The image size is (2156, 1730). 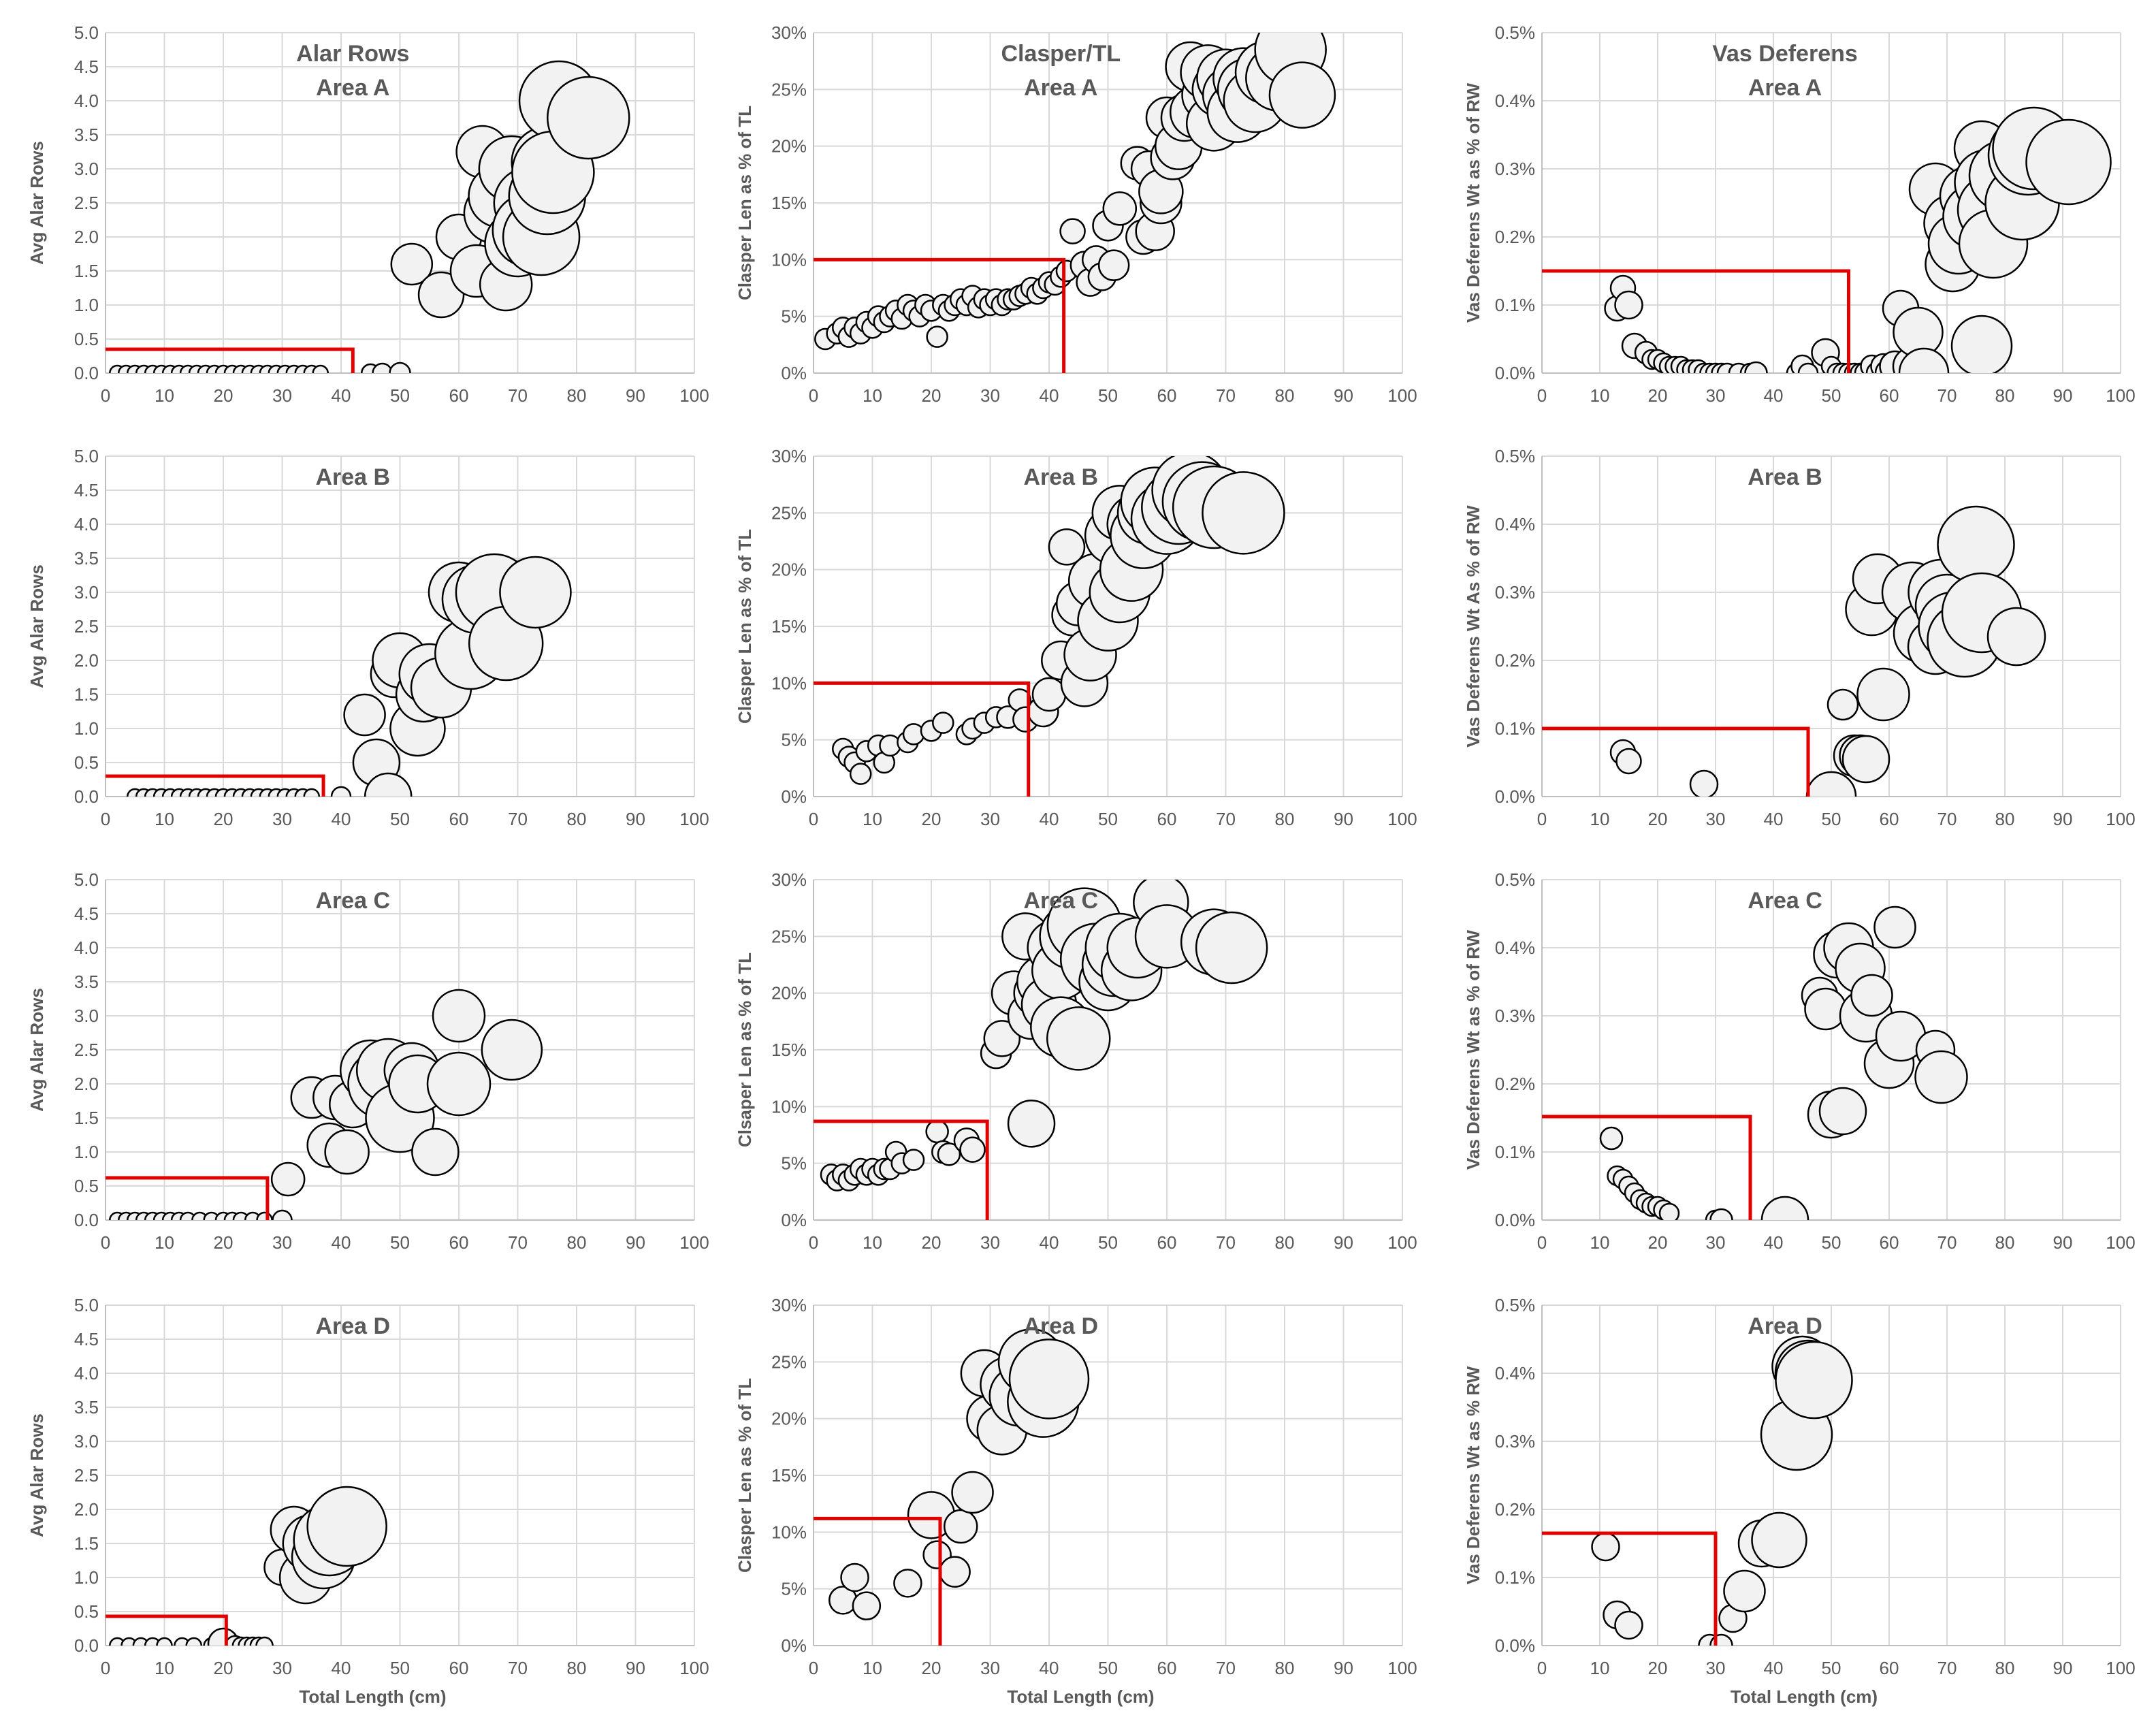 I want to click on y-tick-label: 5%, so click(x=794, y=740).